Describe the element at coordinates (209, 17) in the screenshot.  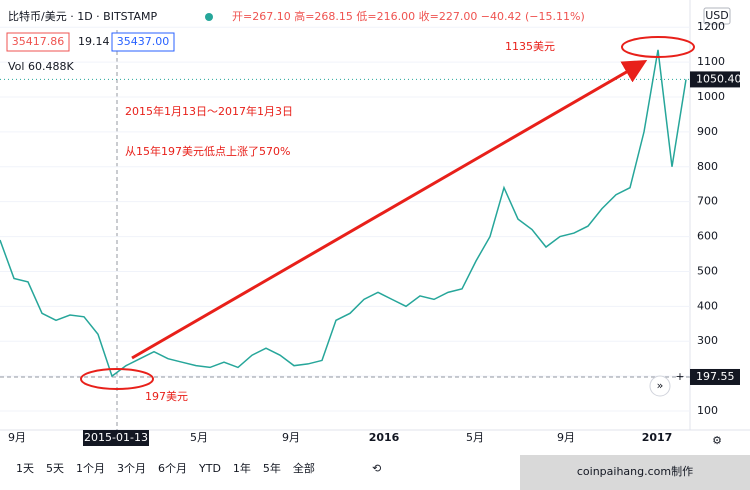
I see `status-dot` at that location.